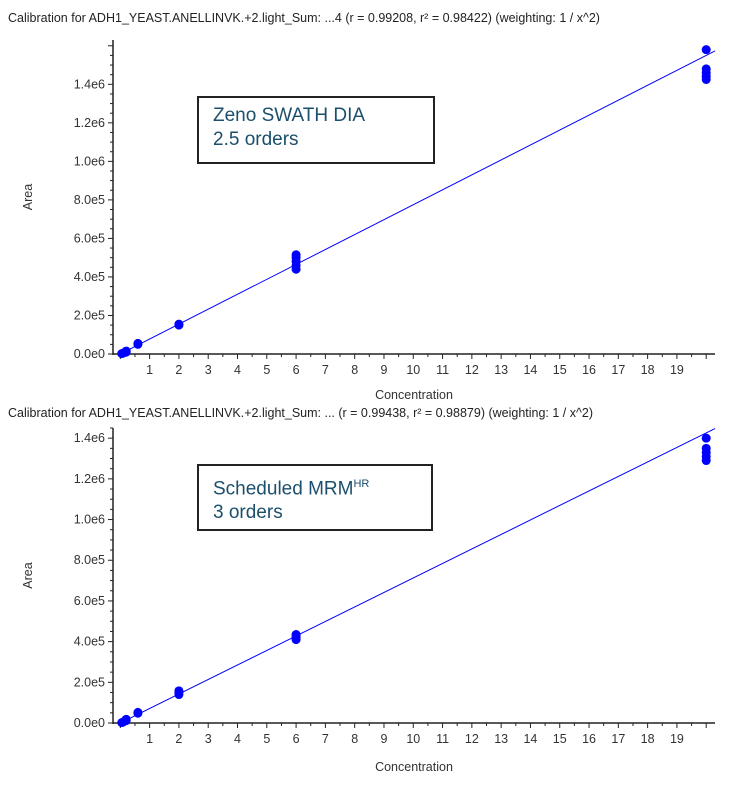 The height and width of the screenshot is (789, 750). I want to click on annotation-line1: Scheduled MRMHR, so click(315, 486).